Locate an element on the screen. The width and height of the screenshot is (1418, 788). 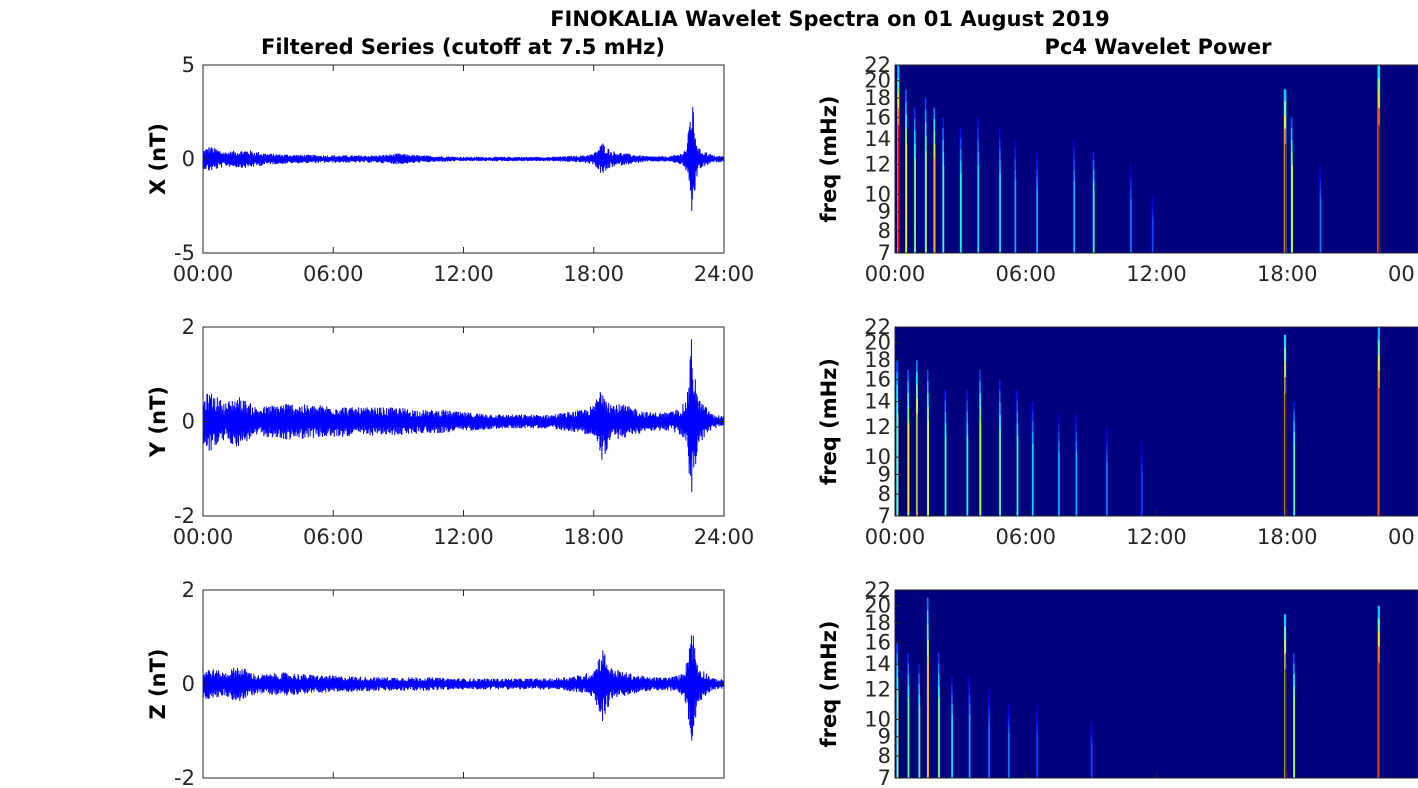
line-panel-y-filtered: 2 0 -200:00 06:00 12:00 18:00 24:00 Y (nT) is located at coordinates (450, 432).